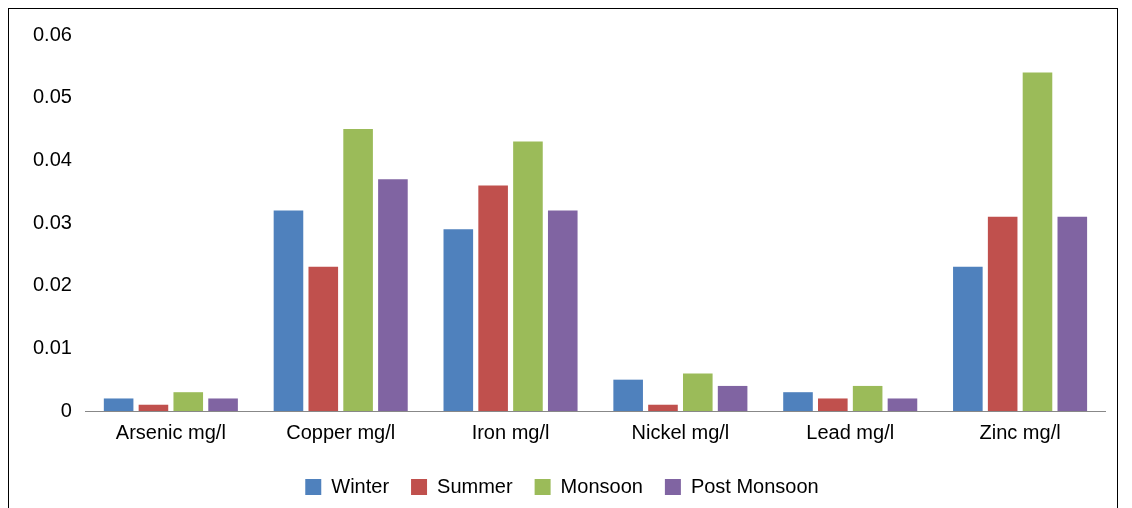 The height and width of the screenshot is (508, 1132). What do you see at coordinates (52, 96) in the screenshot?
I see `y-tick-label: 0.05` at bounding box center [52, 96].